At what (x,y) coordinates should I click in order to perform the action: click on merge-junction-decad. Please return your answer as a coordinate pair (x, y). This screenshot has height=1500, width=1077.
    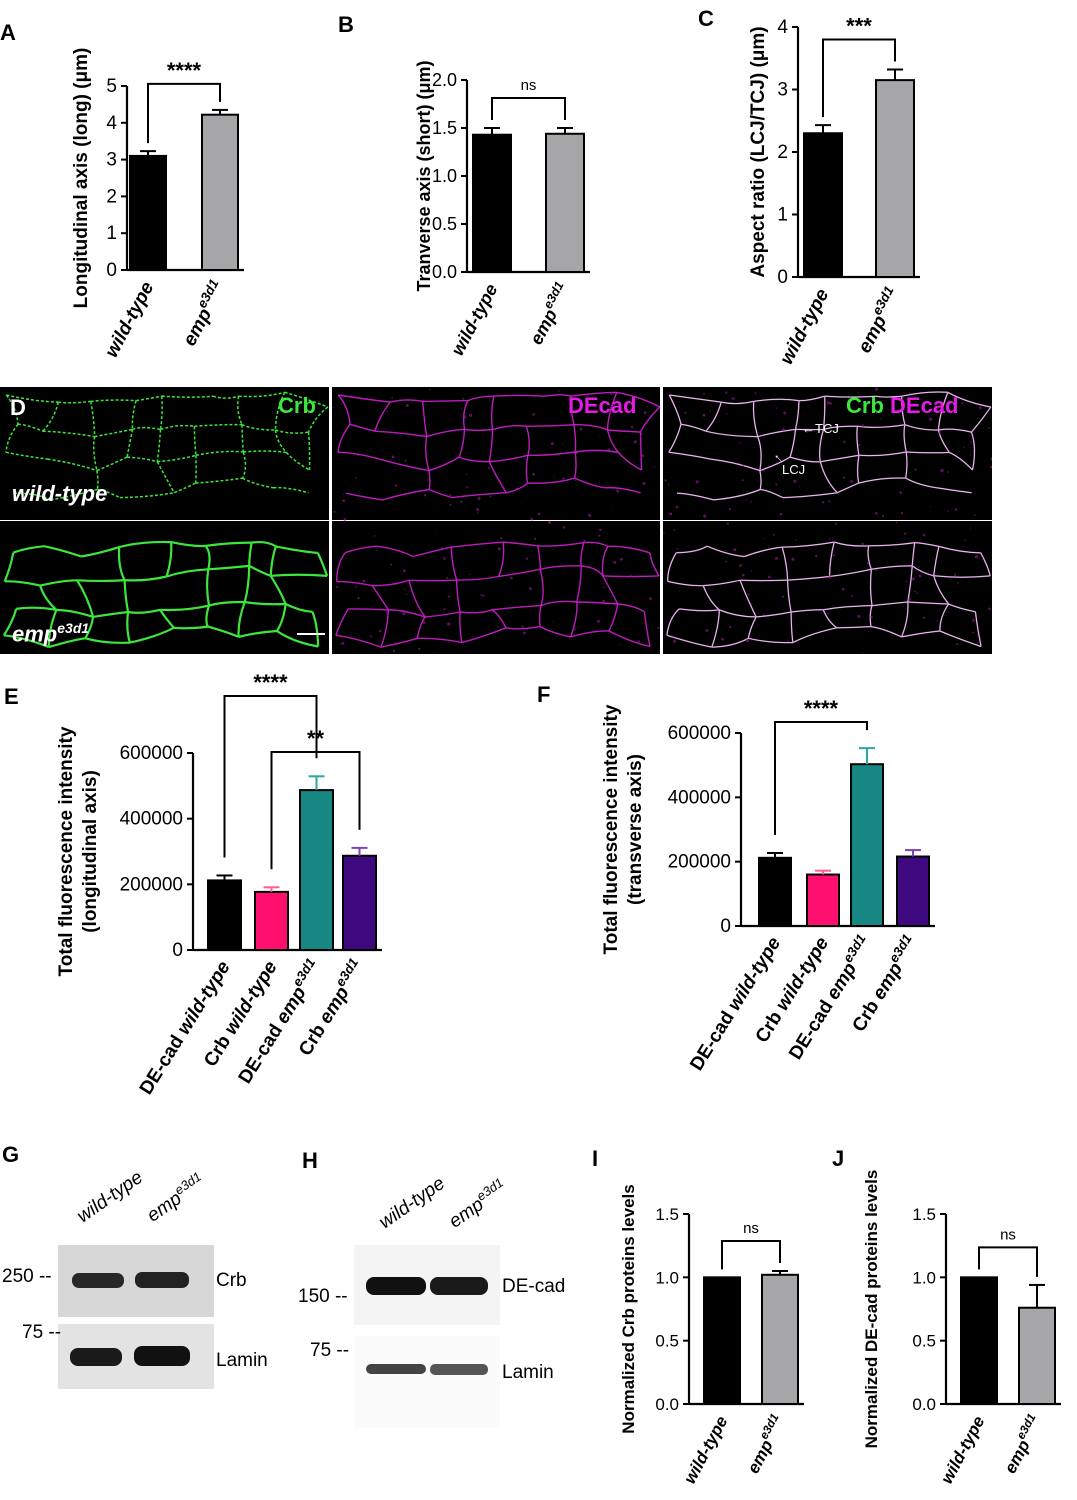
    Looking at the image, I should click on (959, 549).